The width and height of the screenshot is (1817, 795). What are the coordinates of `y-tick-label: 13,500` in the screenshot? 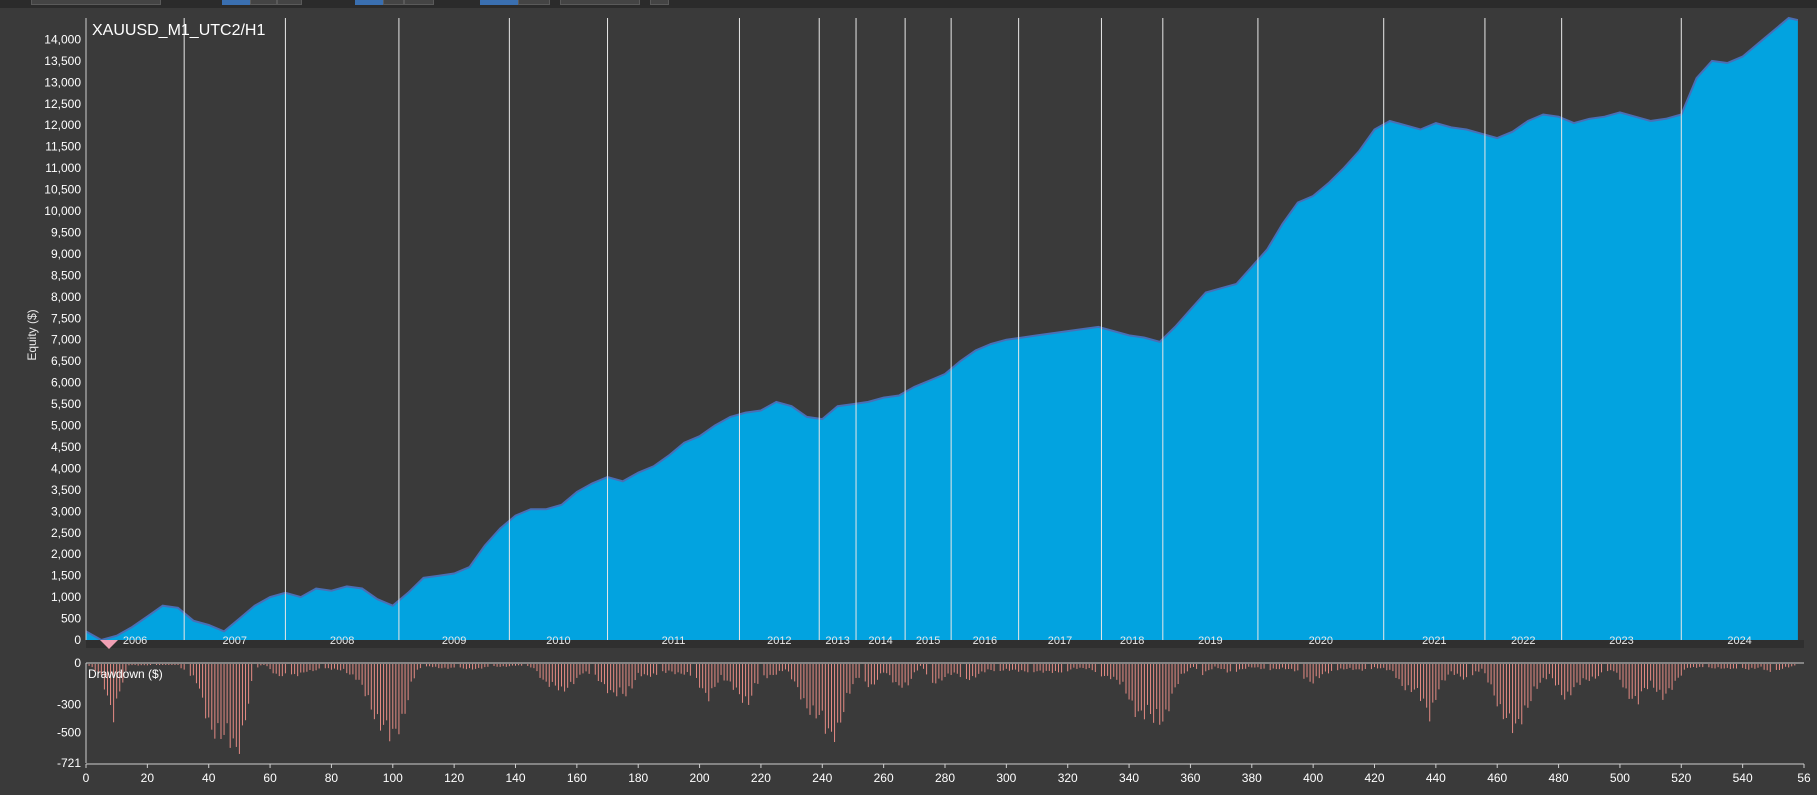 It's located at (62, 61).